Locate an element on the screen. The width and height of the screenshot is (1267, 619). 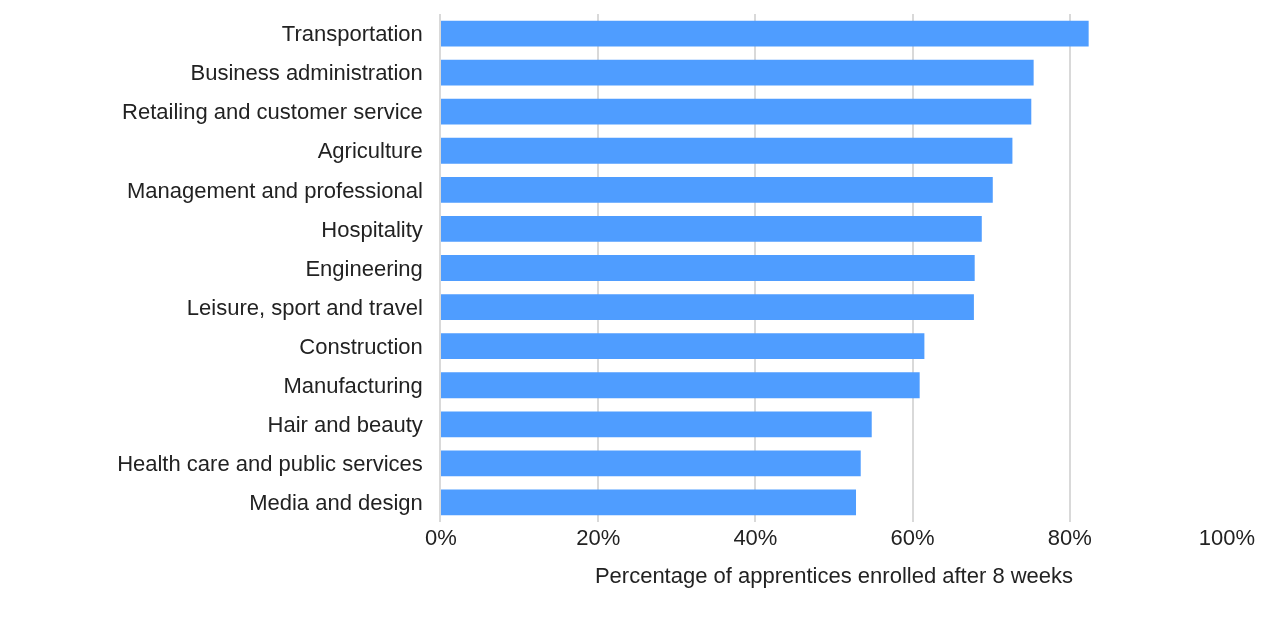
y-tick-label: Retailing and customer service is located at coordinates (272, 112).